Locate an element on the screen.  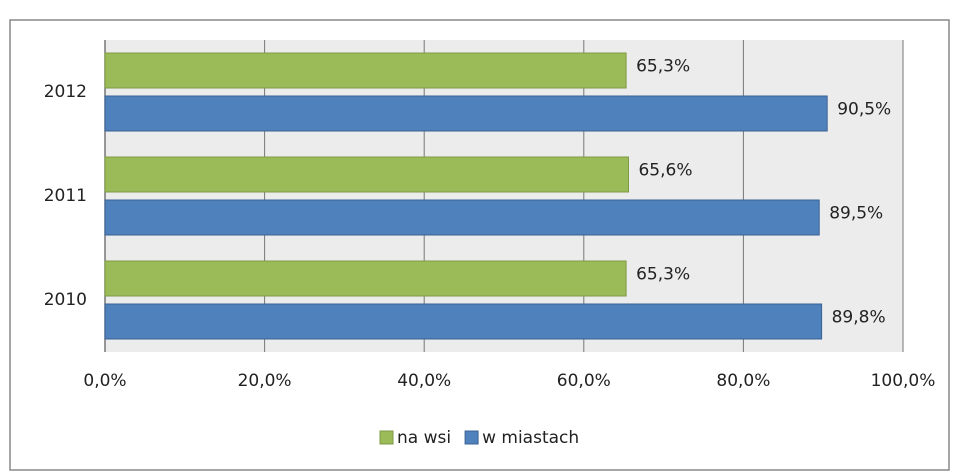
x-tick-label: 0,0% is located at coordinates (104, 381).